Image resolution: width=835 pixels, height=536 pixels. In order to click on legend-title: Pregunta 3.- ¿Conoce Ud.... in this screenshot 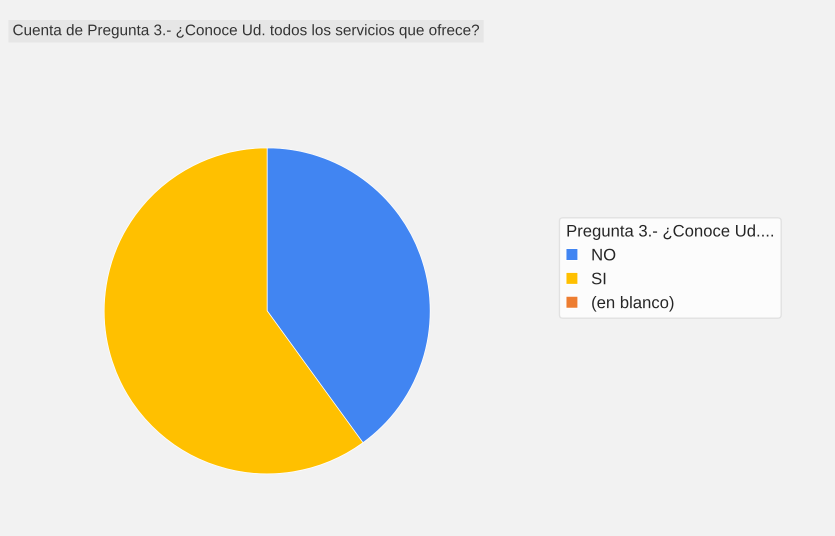, I will do `click(670, 232)`.